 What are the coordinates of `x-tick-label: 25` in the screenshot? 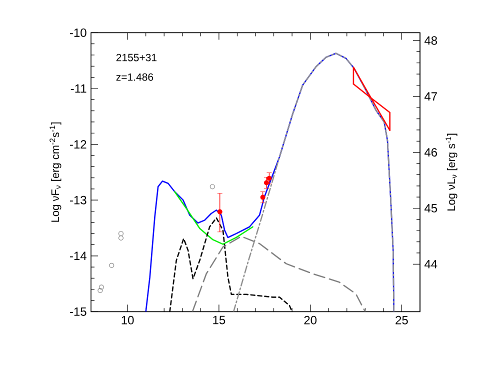 It's located at (402, 320).